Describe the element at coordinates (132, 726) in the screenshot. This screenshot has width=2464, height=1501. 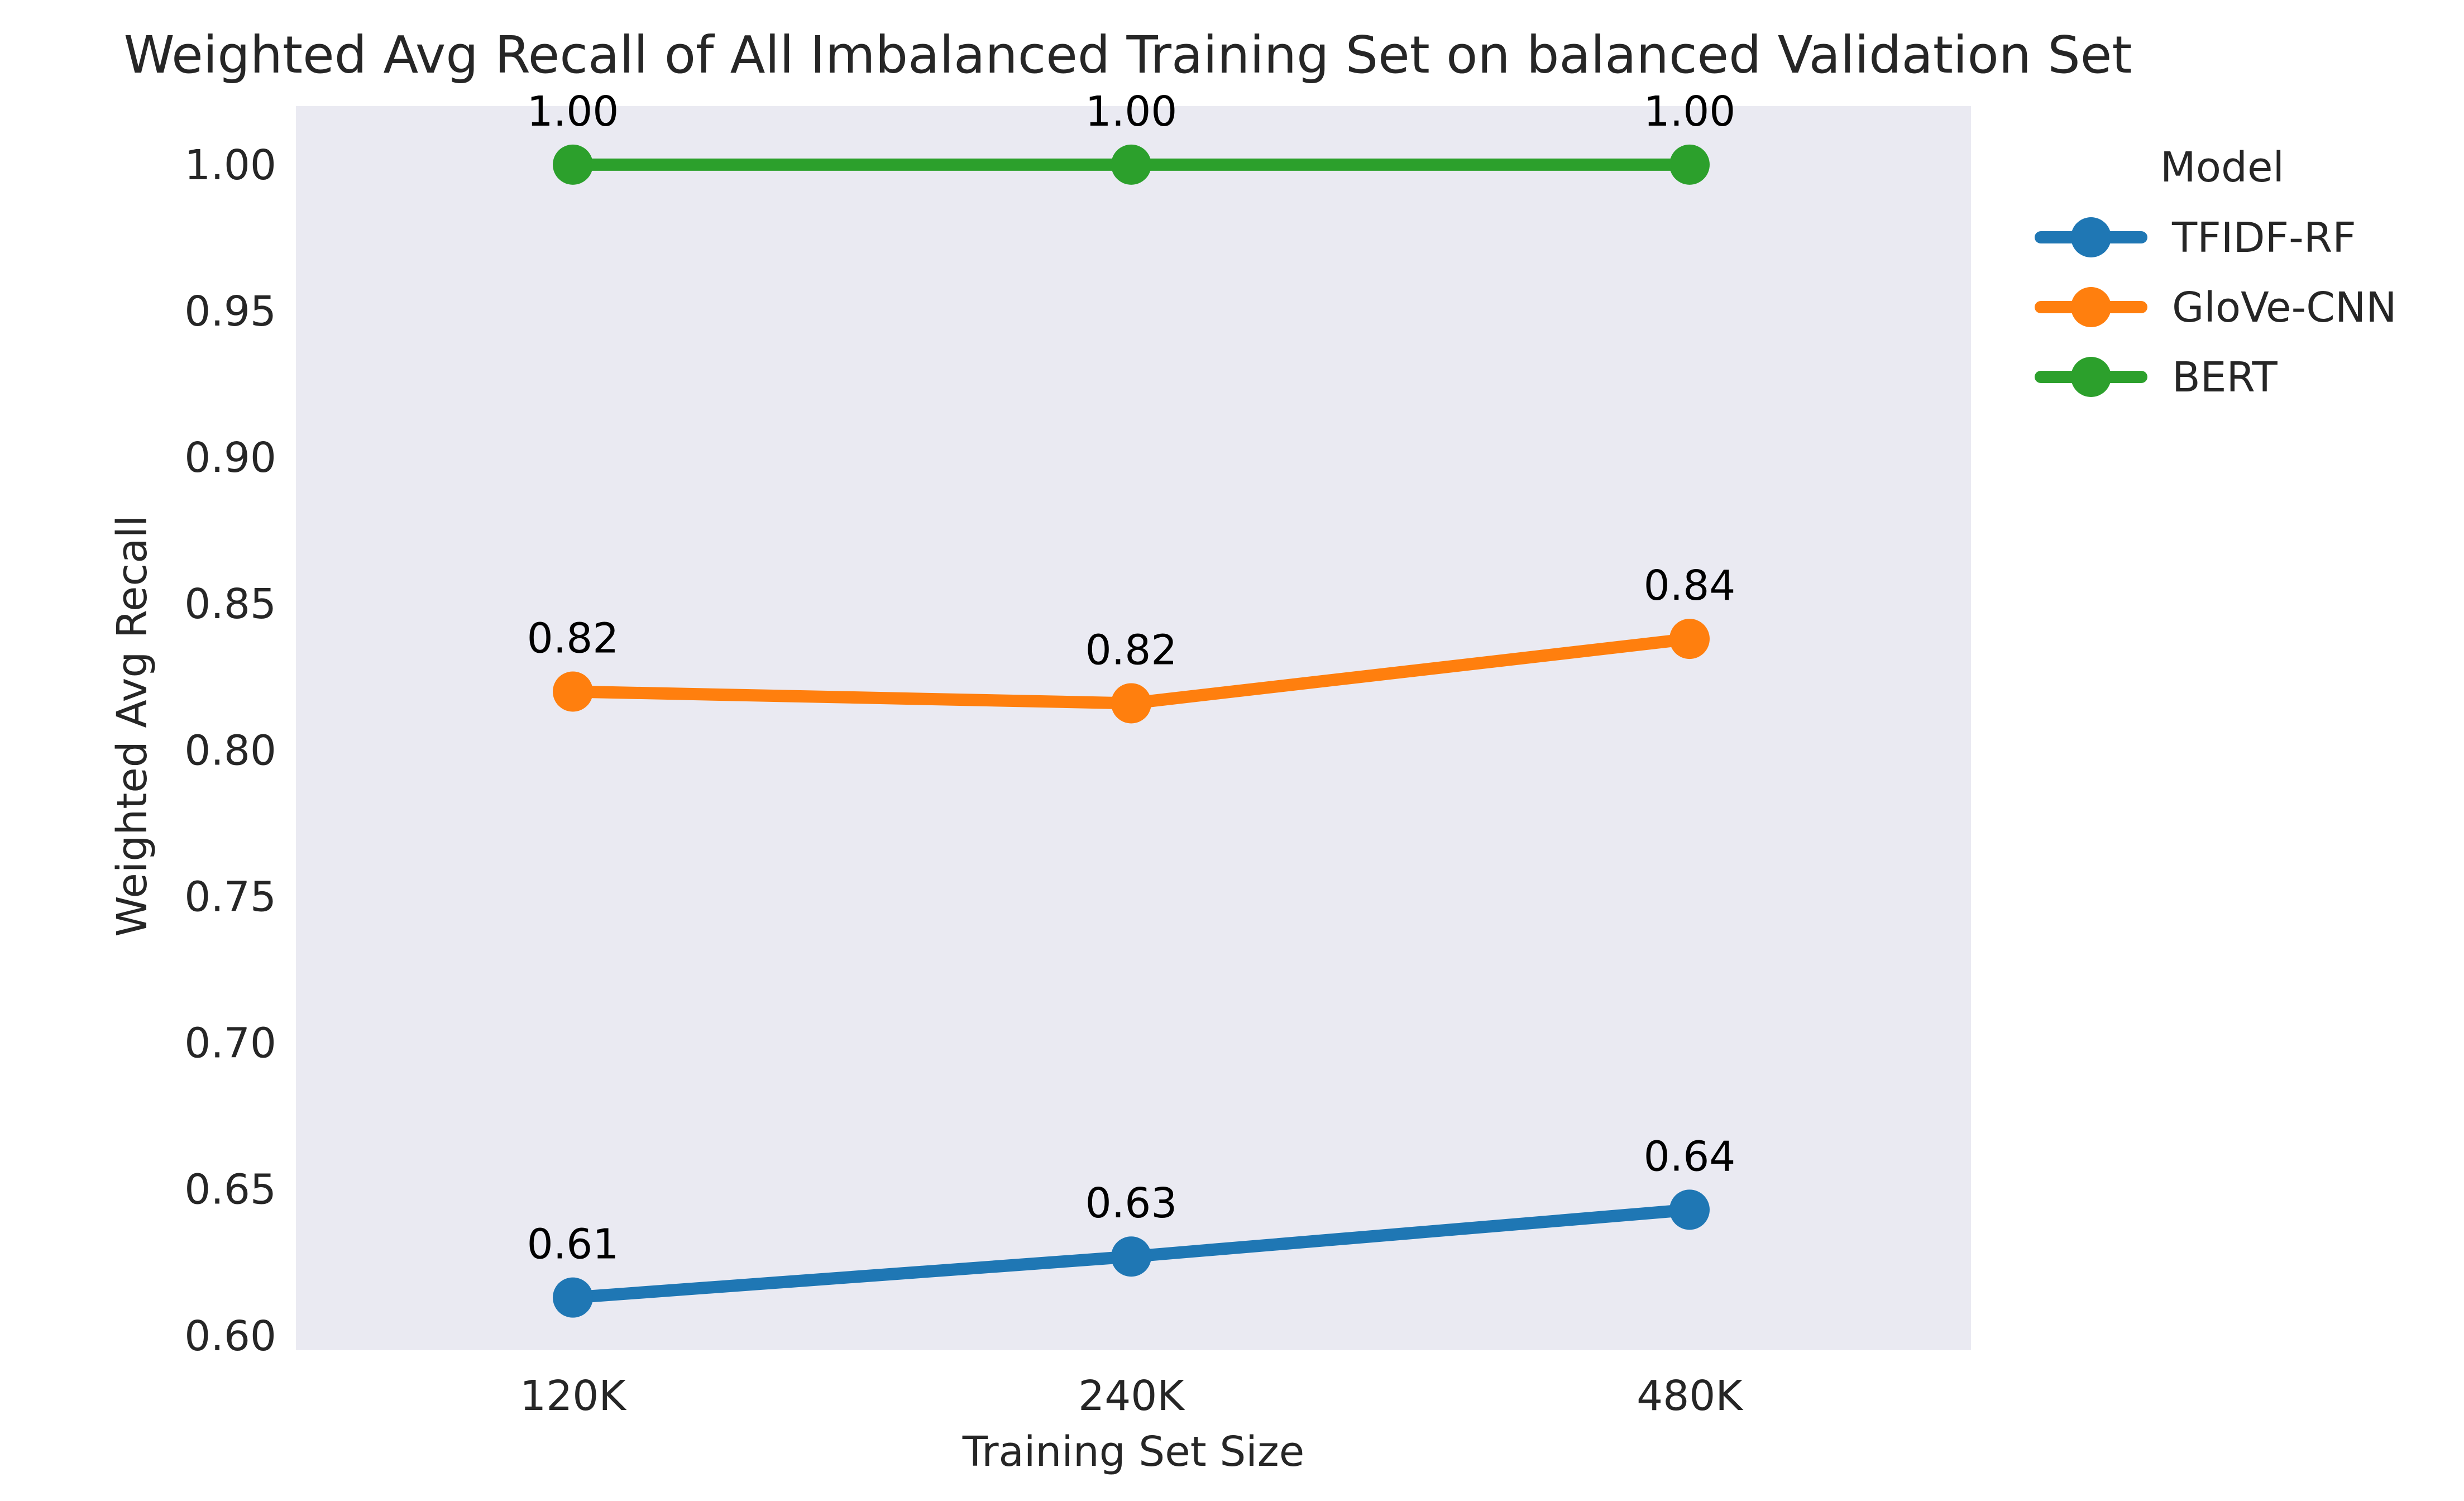
I see `y-axis-label: Weighted Avg Recall` at that location.